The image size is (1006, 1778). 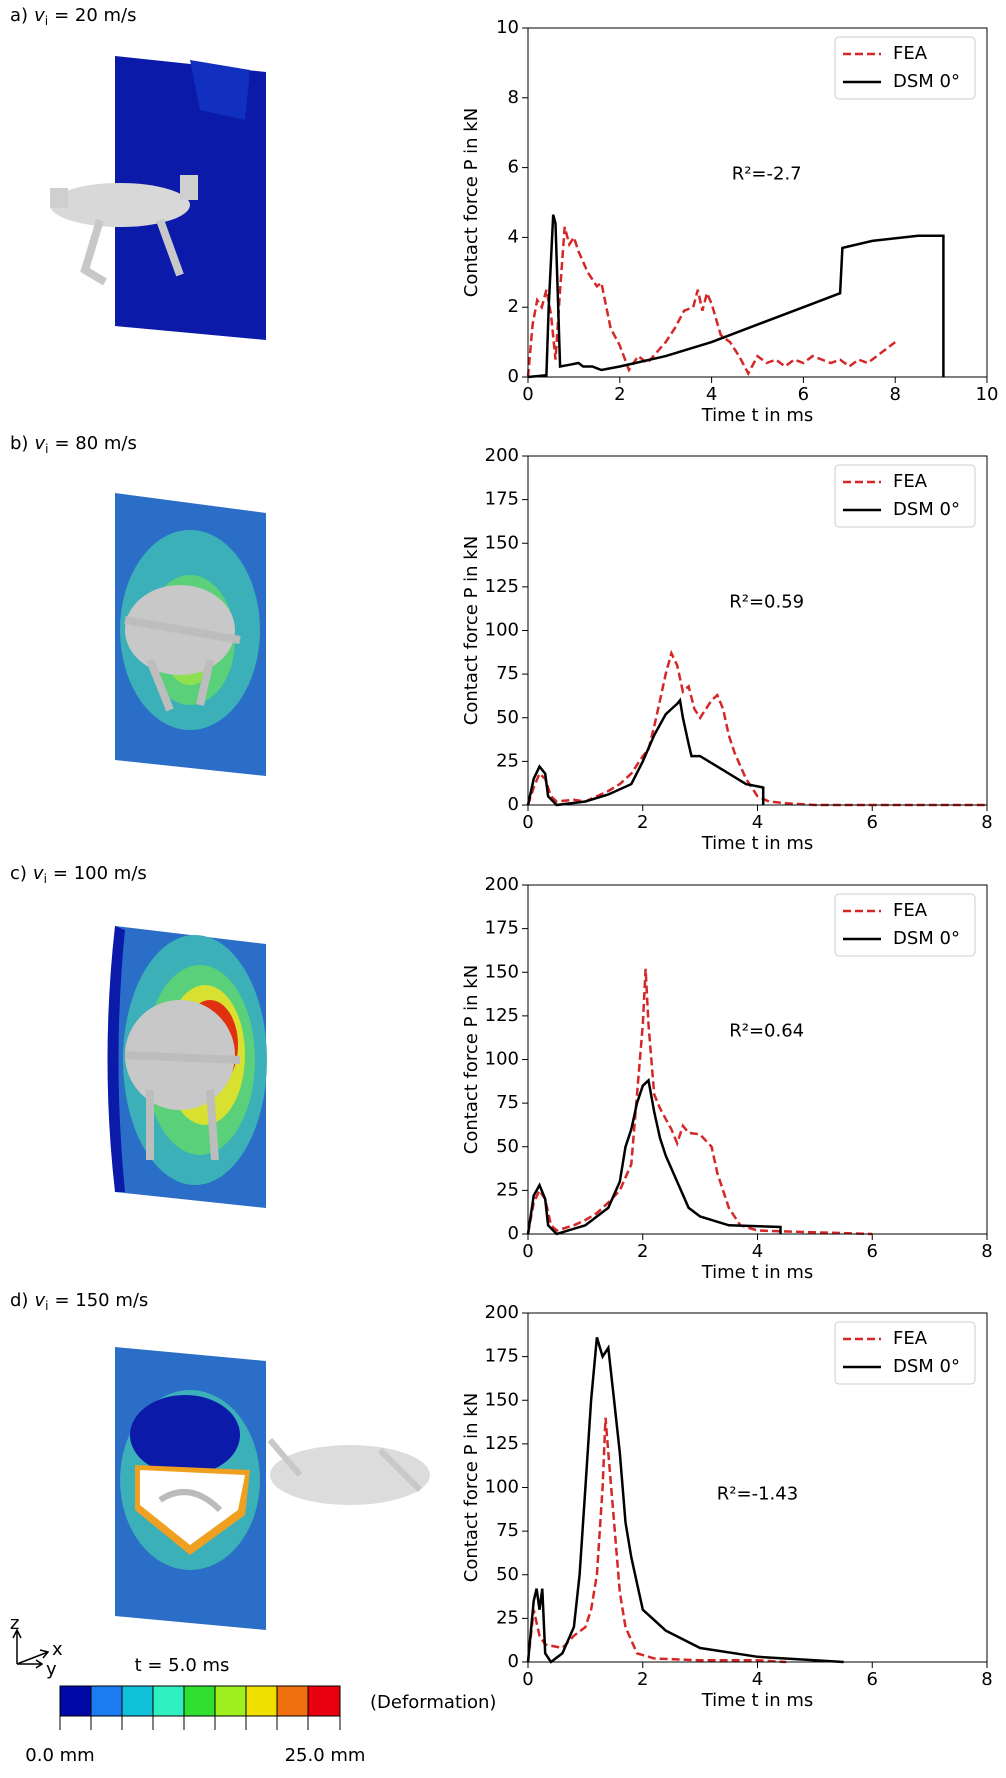 What do you see at coordinates (433, 1702) in the screenshot?
I see `colorbar-title: (Deformation)` at bounding box center [433, 1702].